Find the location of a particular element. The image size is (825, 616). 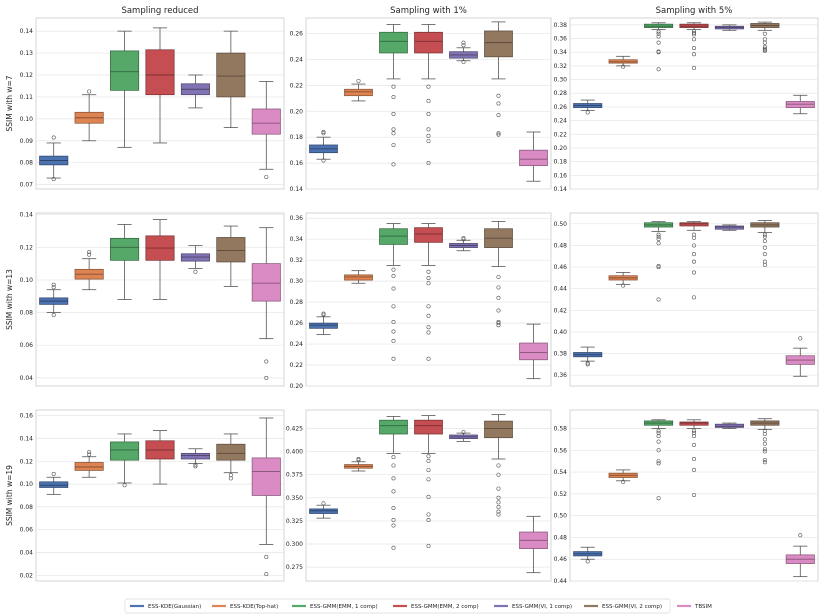

legend-label: ESS-KDE(Top-hat) is located at coordinates (254, 607).